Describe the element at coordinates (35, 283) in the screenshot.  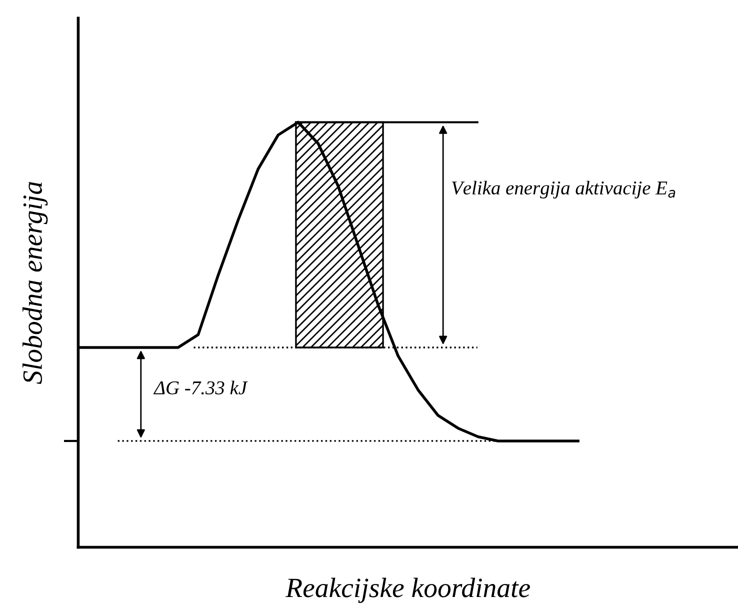
I see `y-axis-title: Slobodna energija` at that location.